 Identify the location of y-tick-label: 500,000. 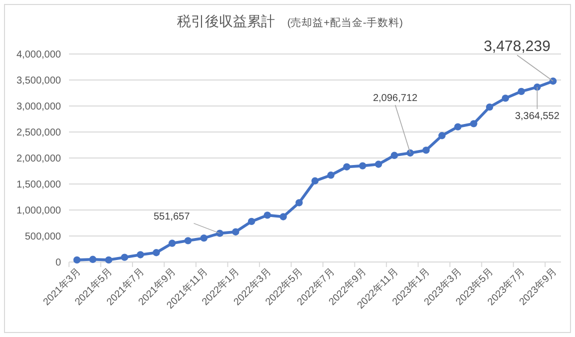
(43, 237).